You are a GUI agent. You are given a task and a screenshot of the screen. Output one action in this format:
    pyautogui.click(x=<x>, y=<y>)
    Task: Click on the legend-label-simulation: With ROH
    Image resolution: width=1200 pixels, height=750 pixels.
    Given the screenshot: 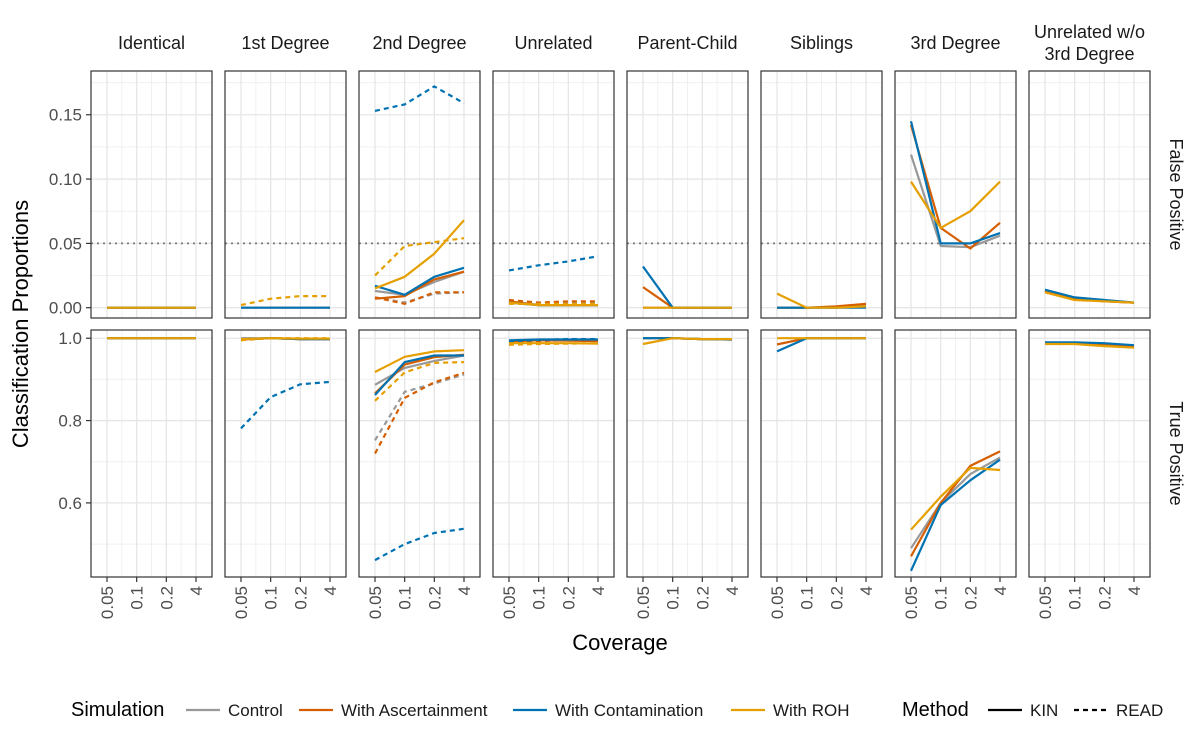 What is the action you would take?
    pyautogui.click(x=811, y=710)
    